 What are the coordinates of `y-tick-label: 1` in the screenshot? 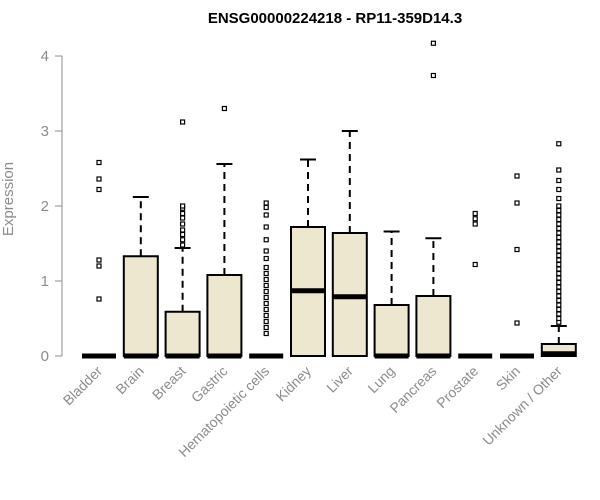 It's located at (45, 281).